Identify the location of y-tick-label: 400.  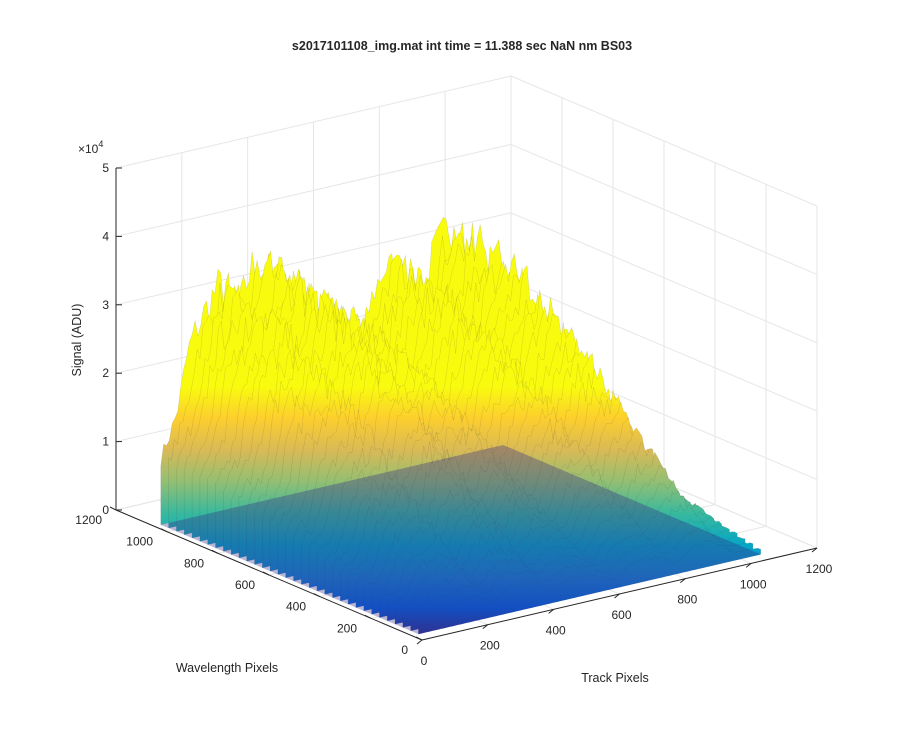
(296, 607).